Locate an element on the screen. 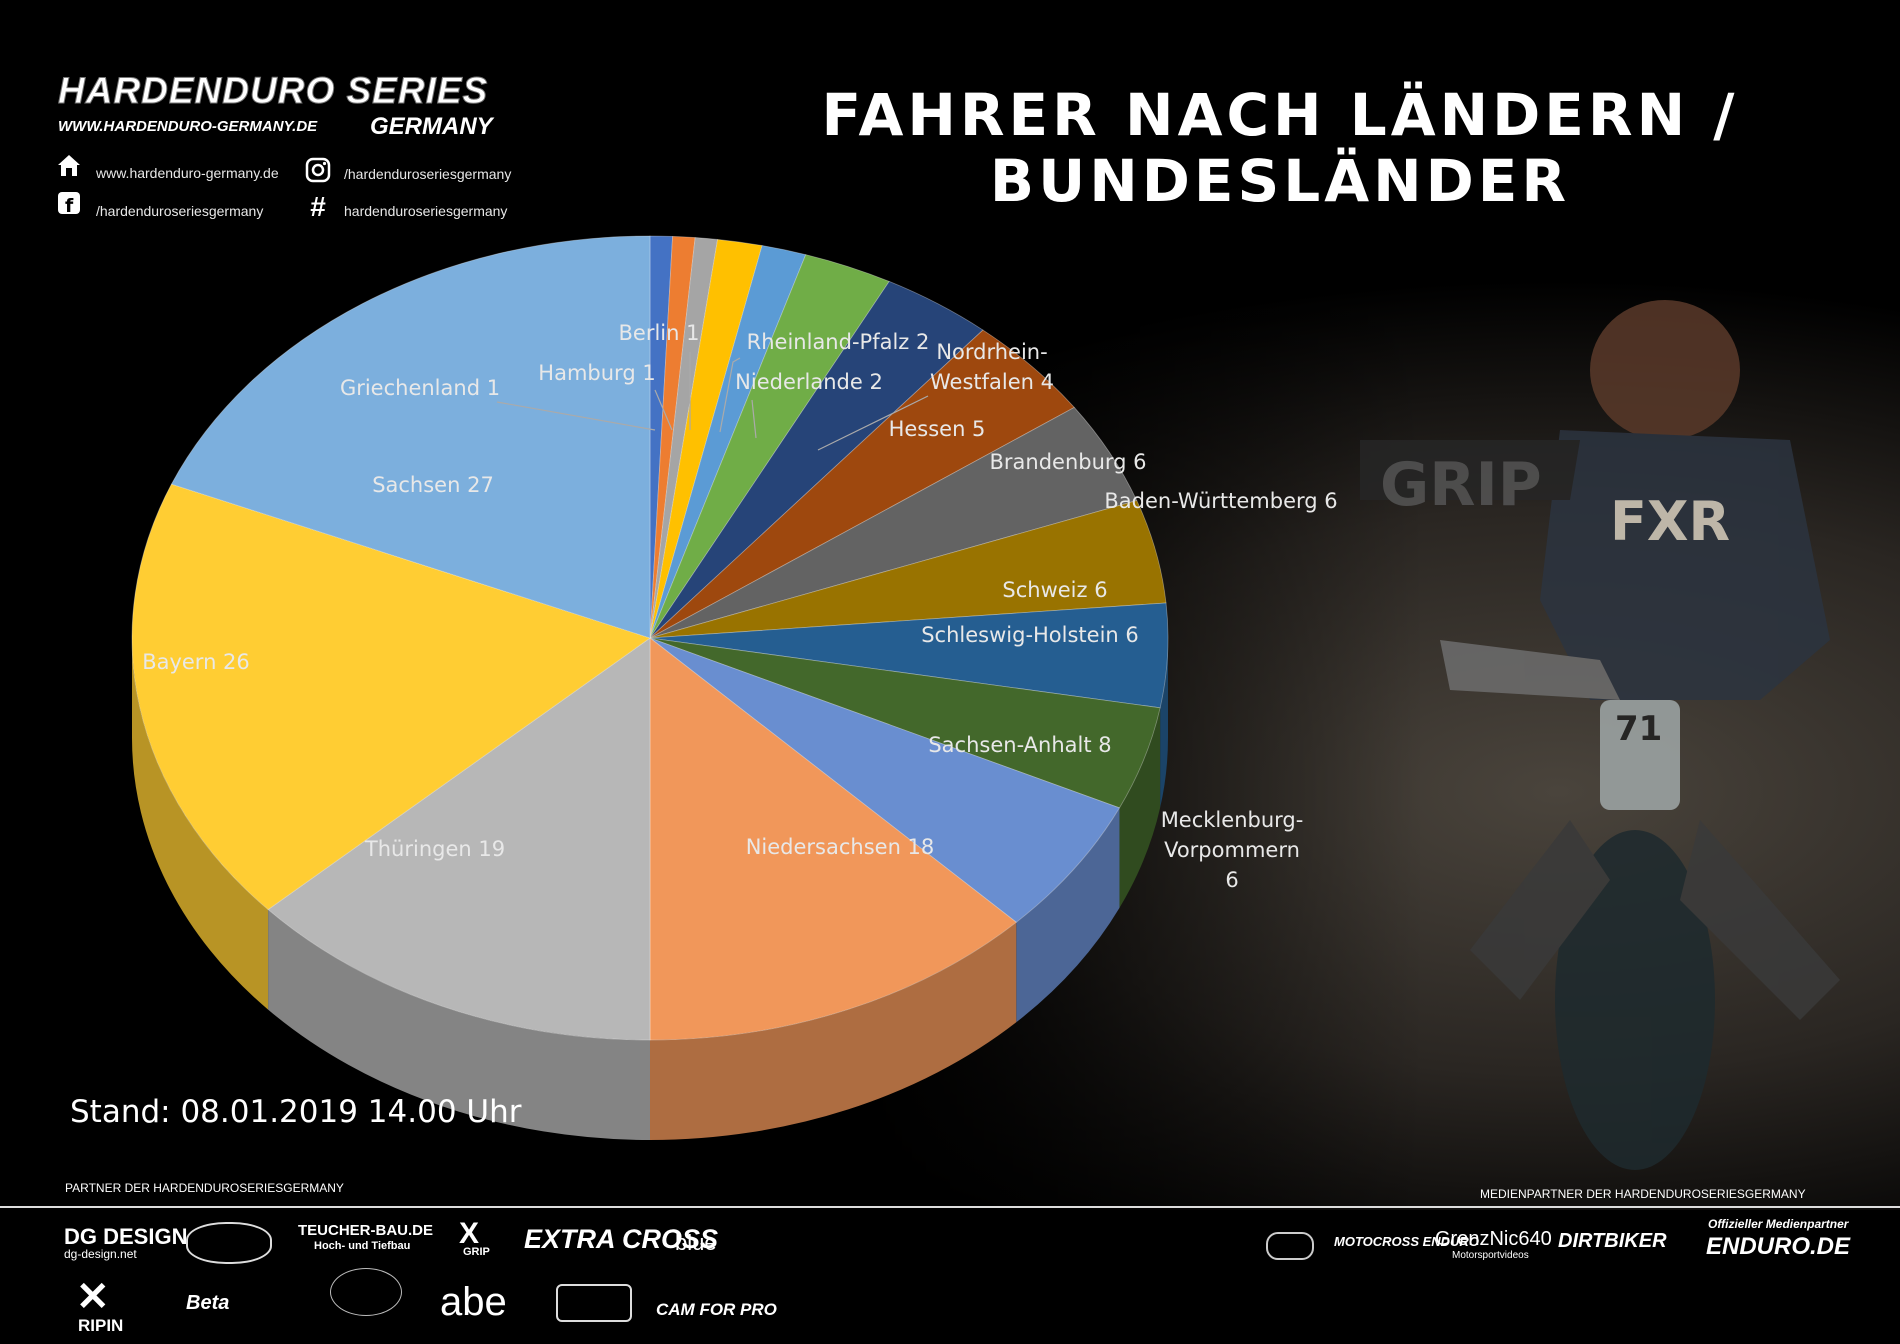 This screenshot has width=1900, height=1344. sponsor-grip: GRIP is located at coordinates (476, 1252).